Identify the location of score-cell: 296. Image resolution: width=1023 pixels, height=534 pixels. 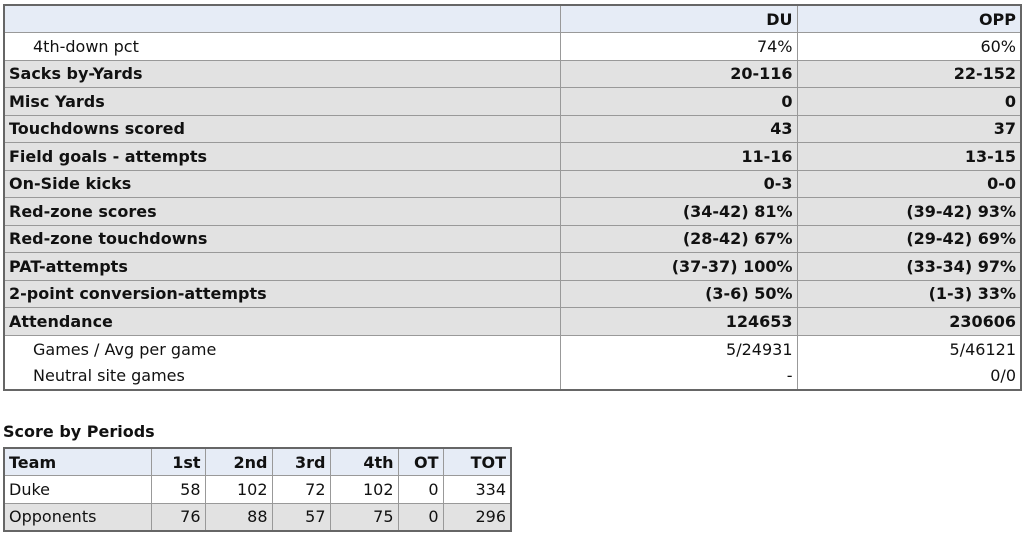
(477, 516).